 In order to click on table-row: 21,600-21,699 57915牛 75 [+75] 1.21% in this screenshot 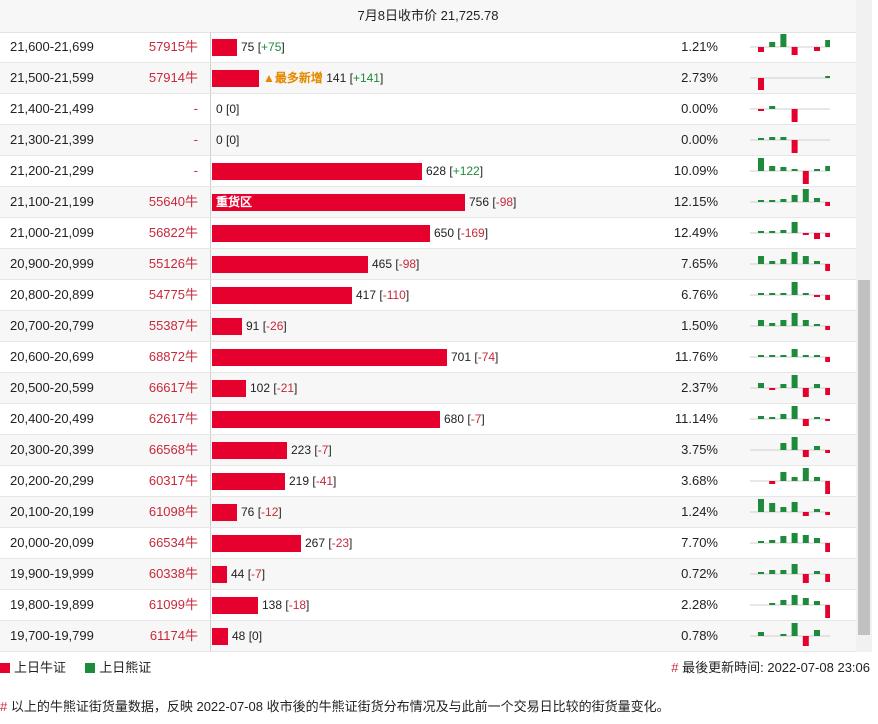, I will do `click(428, 47)`.